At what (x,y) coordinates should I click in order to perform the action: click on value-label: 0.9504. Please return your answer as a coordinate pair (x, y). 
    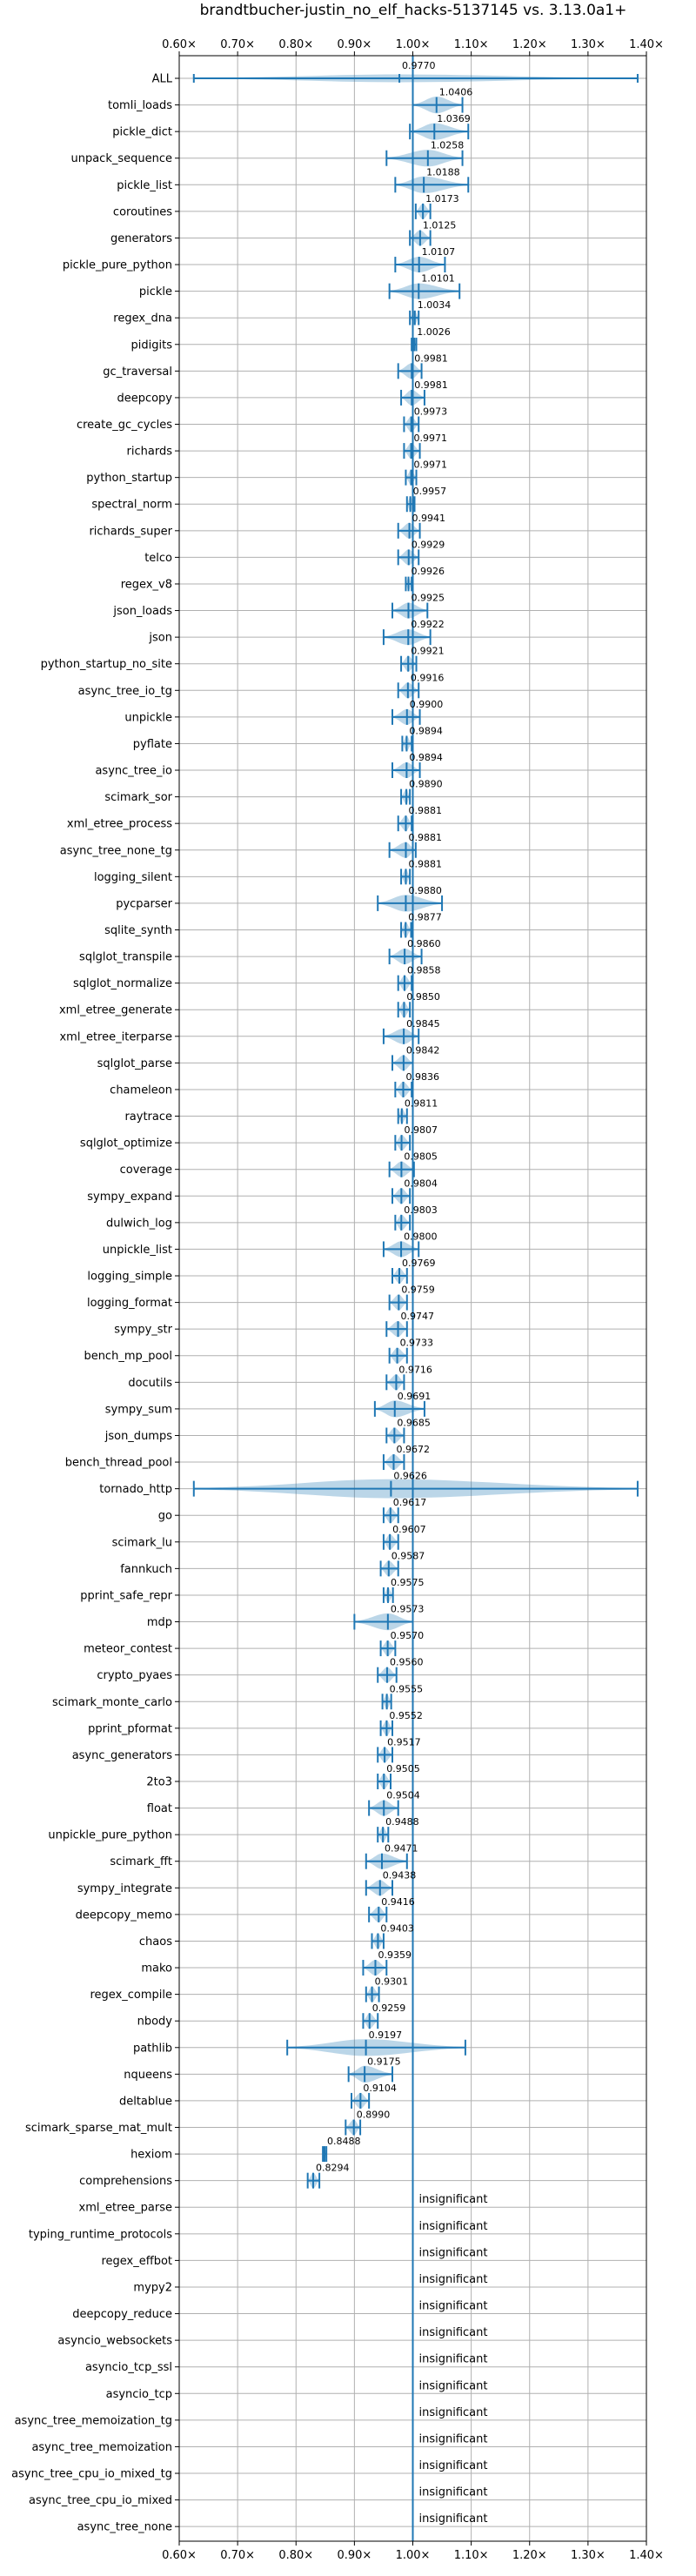
    Looking at the image, I should click on (403, 1795).